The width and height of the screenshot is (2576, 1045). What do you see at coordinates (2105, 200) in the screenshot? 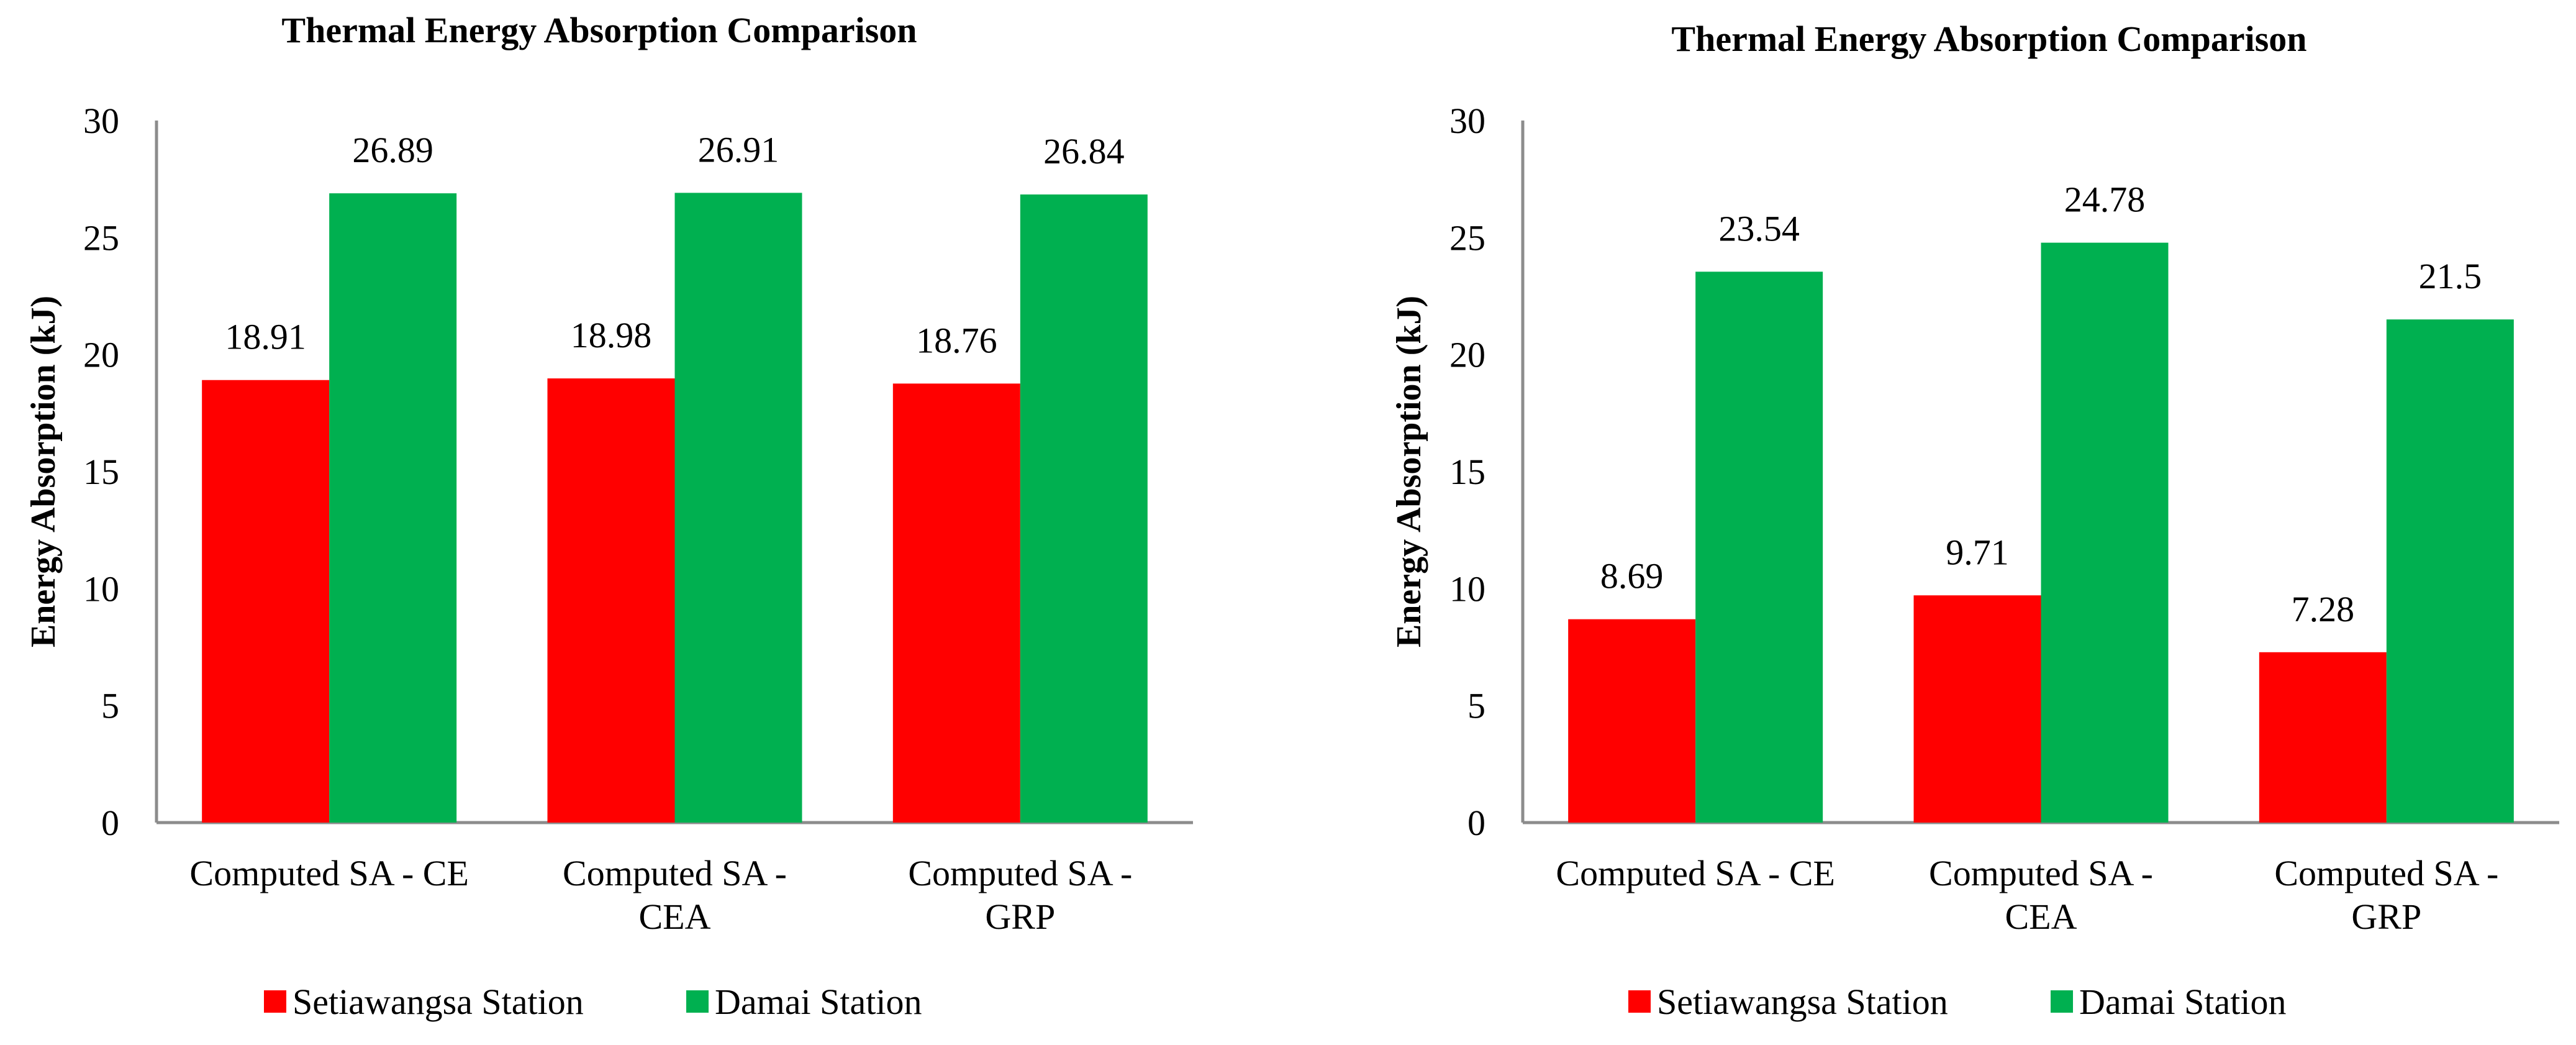
I see `data-label: 24.78` at bounding box center [2105, 200].